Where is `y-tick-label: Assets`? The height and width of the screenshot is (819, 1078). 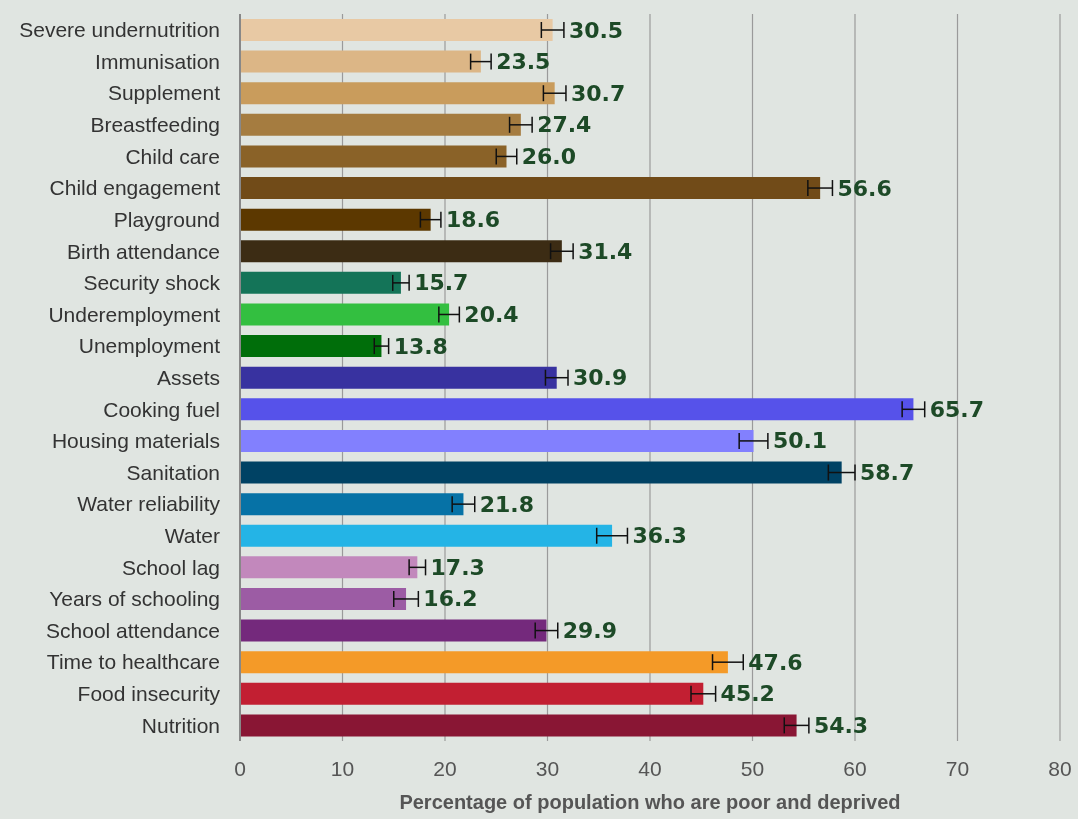
y-tick-label: Assets is located at coordinates (188, 377).